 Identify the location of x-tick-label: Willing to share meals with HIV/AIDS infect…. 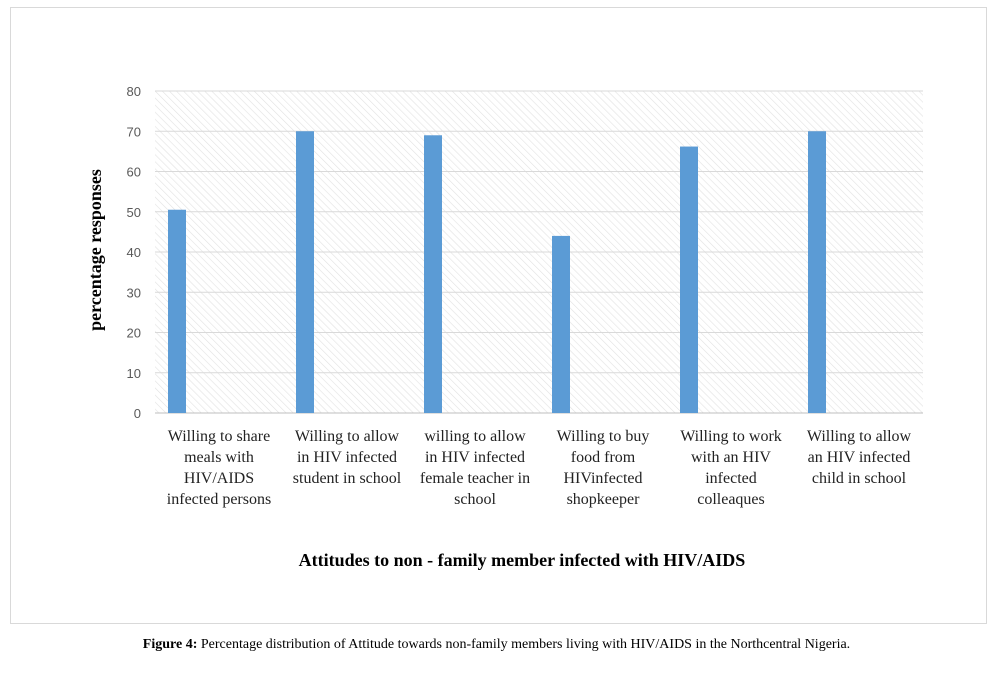
(219, 468).